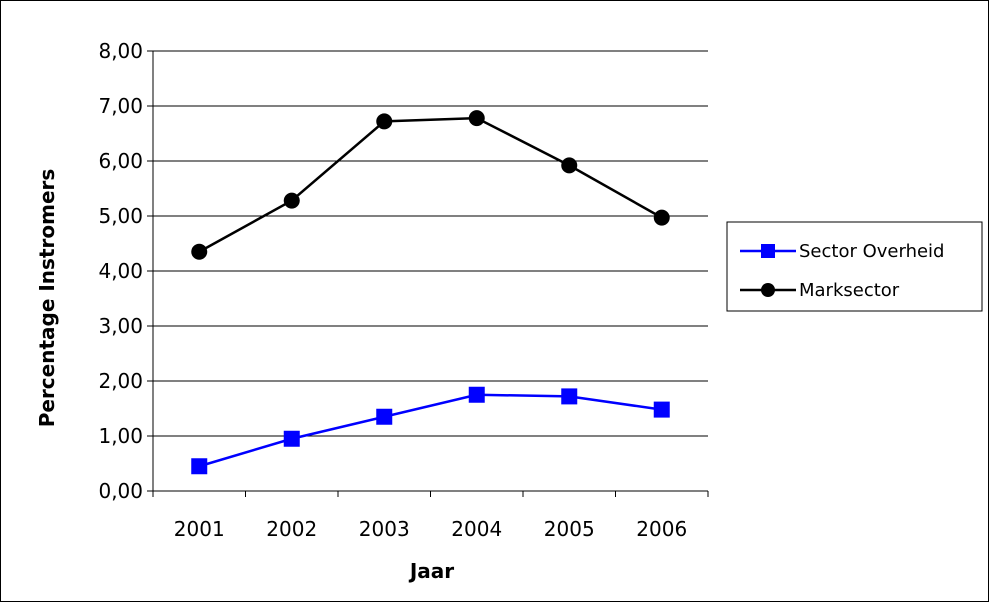  What do you see at coordinates (291, 529) in the screenshot?
I see `x-tick-label-2002: 2002` at bounding box center [291, 529].